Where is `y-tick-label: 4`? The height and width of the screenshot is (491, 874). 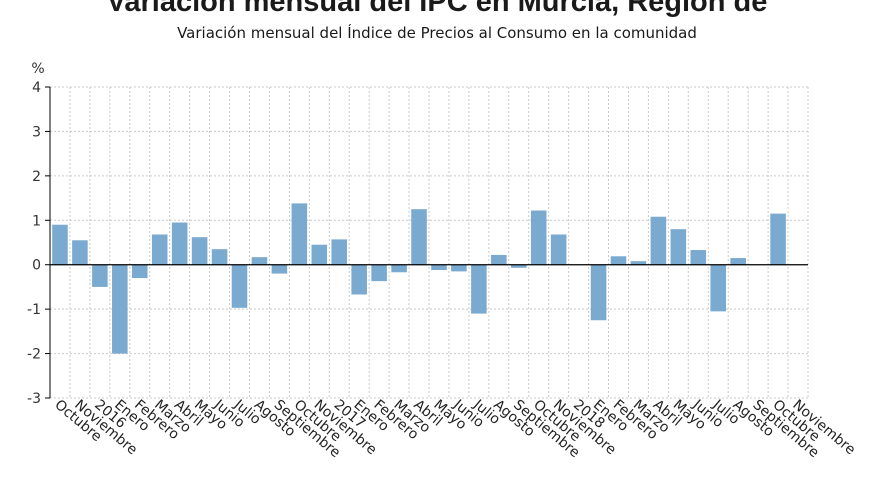 y-tick-label: 4 is located at coordinates (36, 88).